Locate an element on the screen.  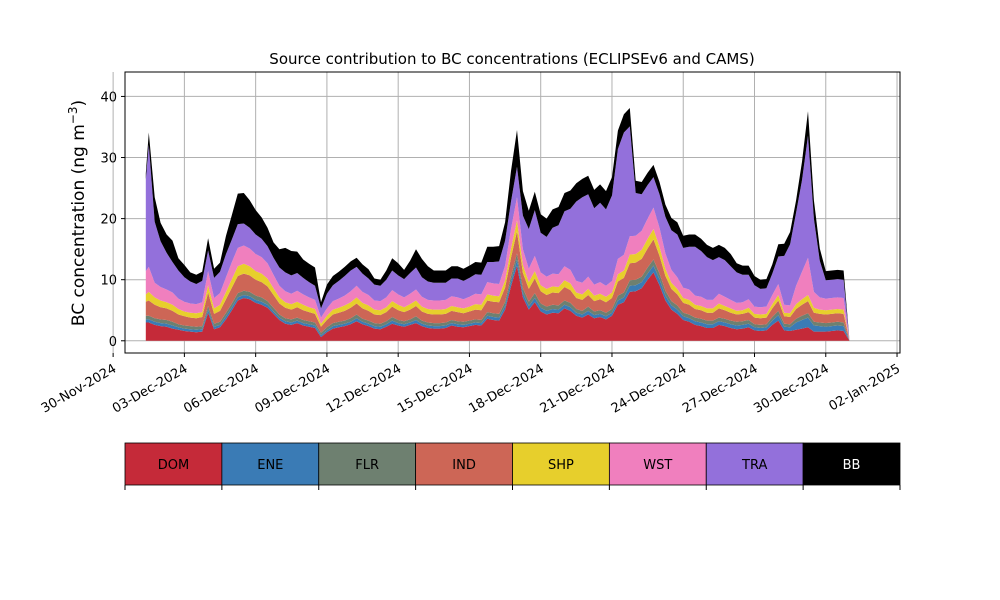
y-axis-label: BC concentration (ng m−3) is located at coordinates (77, 213).